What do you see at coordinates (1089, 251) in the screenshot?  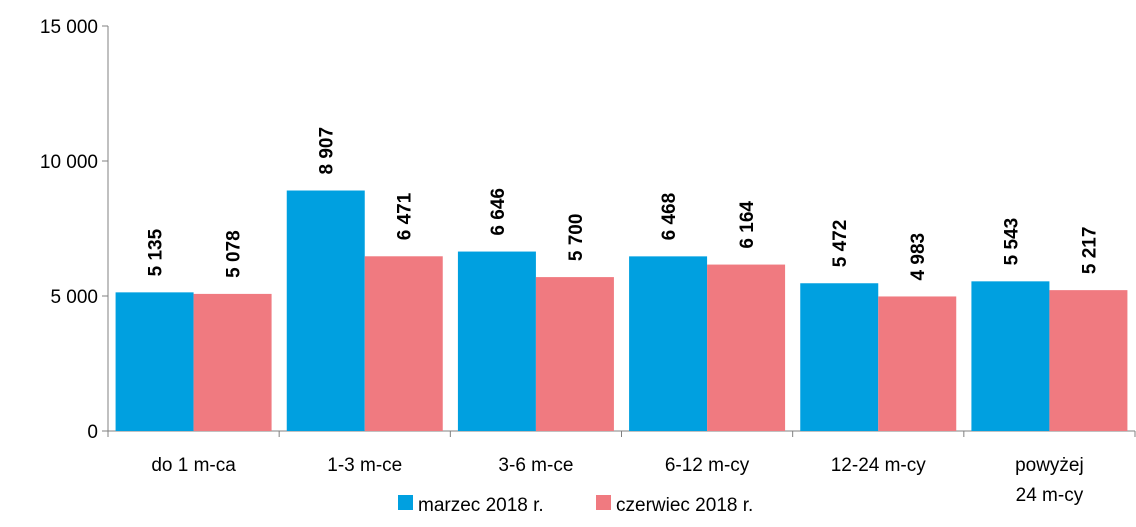 I see `data-label: 5 217` at bounding box center [1089, 251].